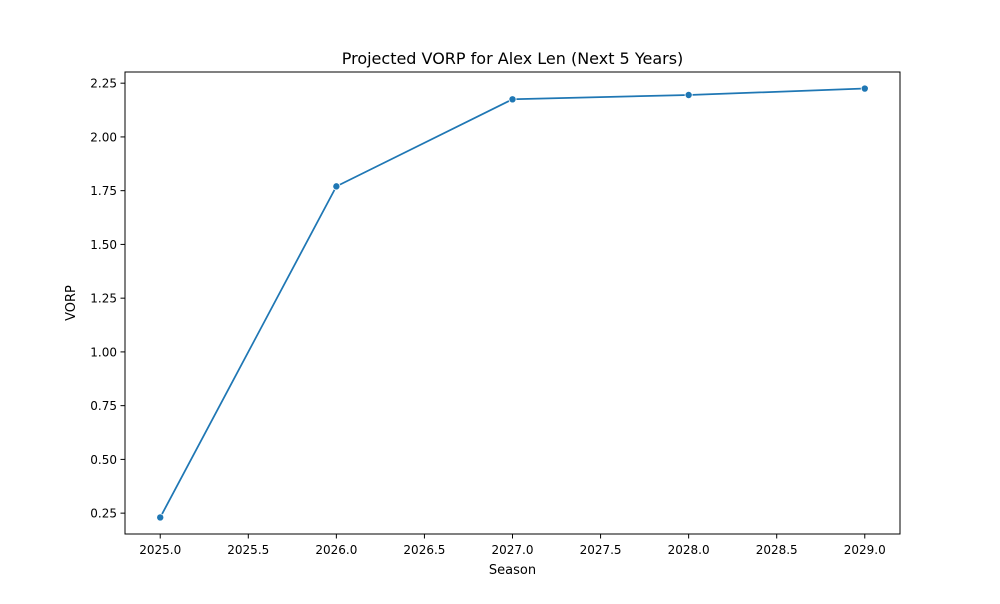 The height and width of the screenshot is (604, 1000). What do you see at coordinates (424, 550) in the screenshot?
I see `x-tick-label: 2026.5` at bounding box center [424, 550].